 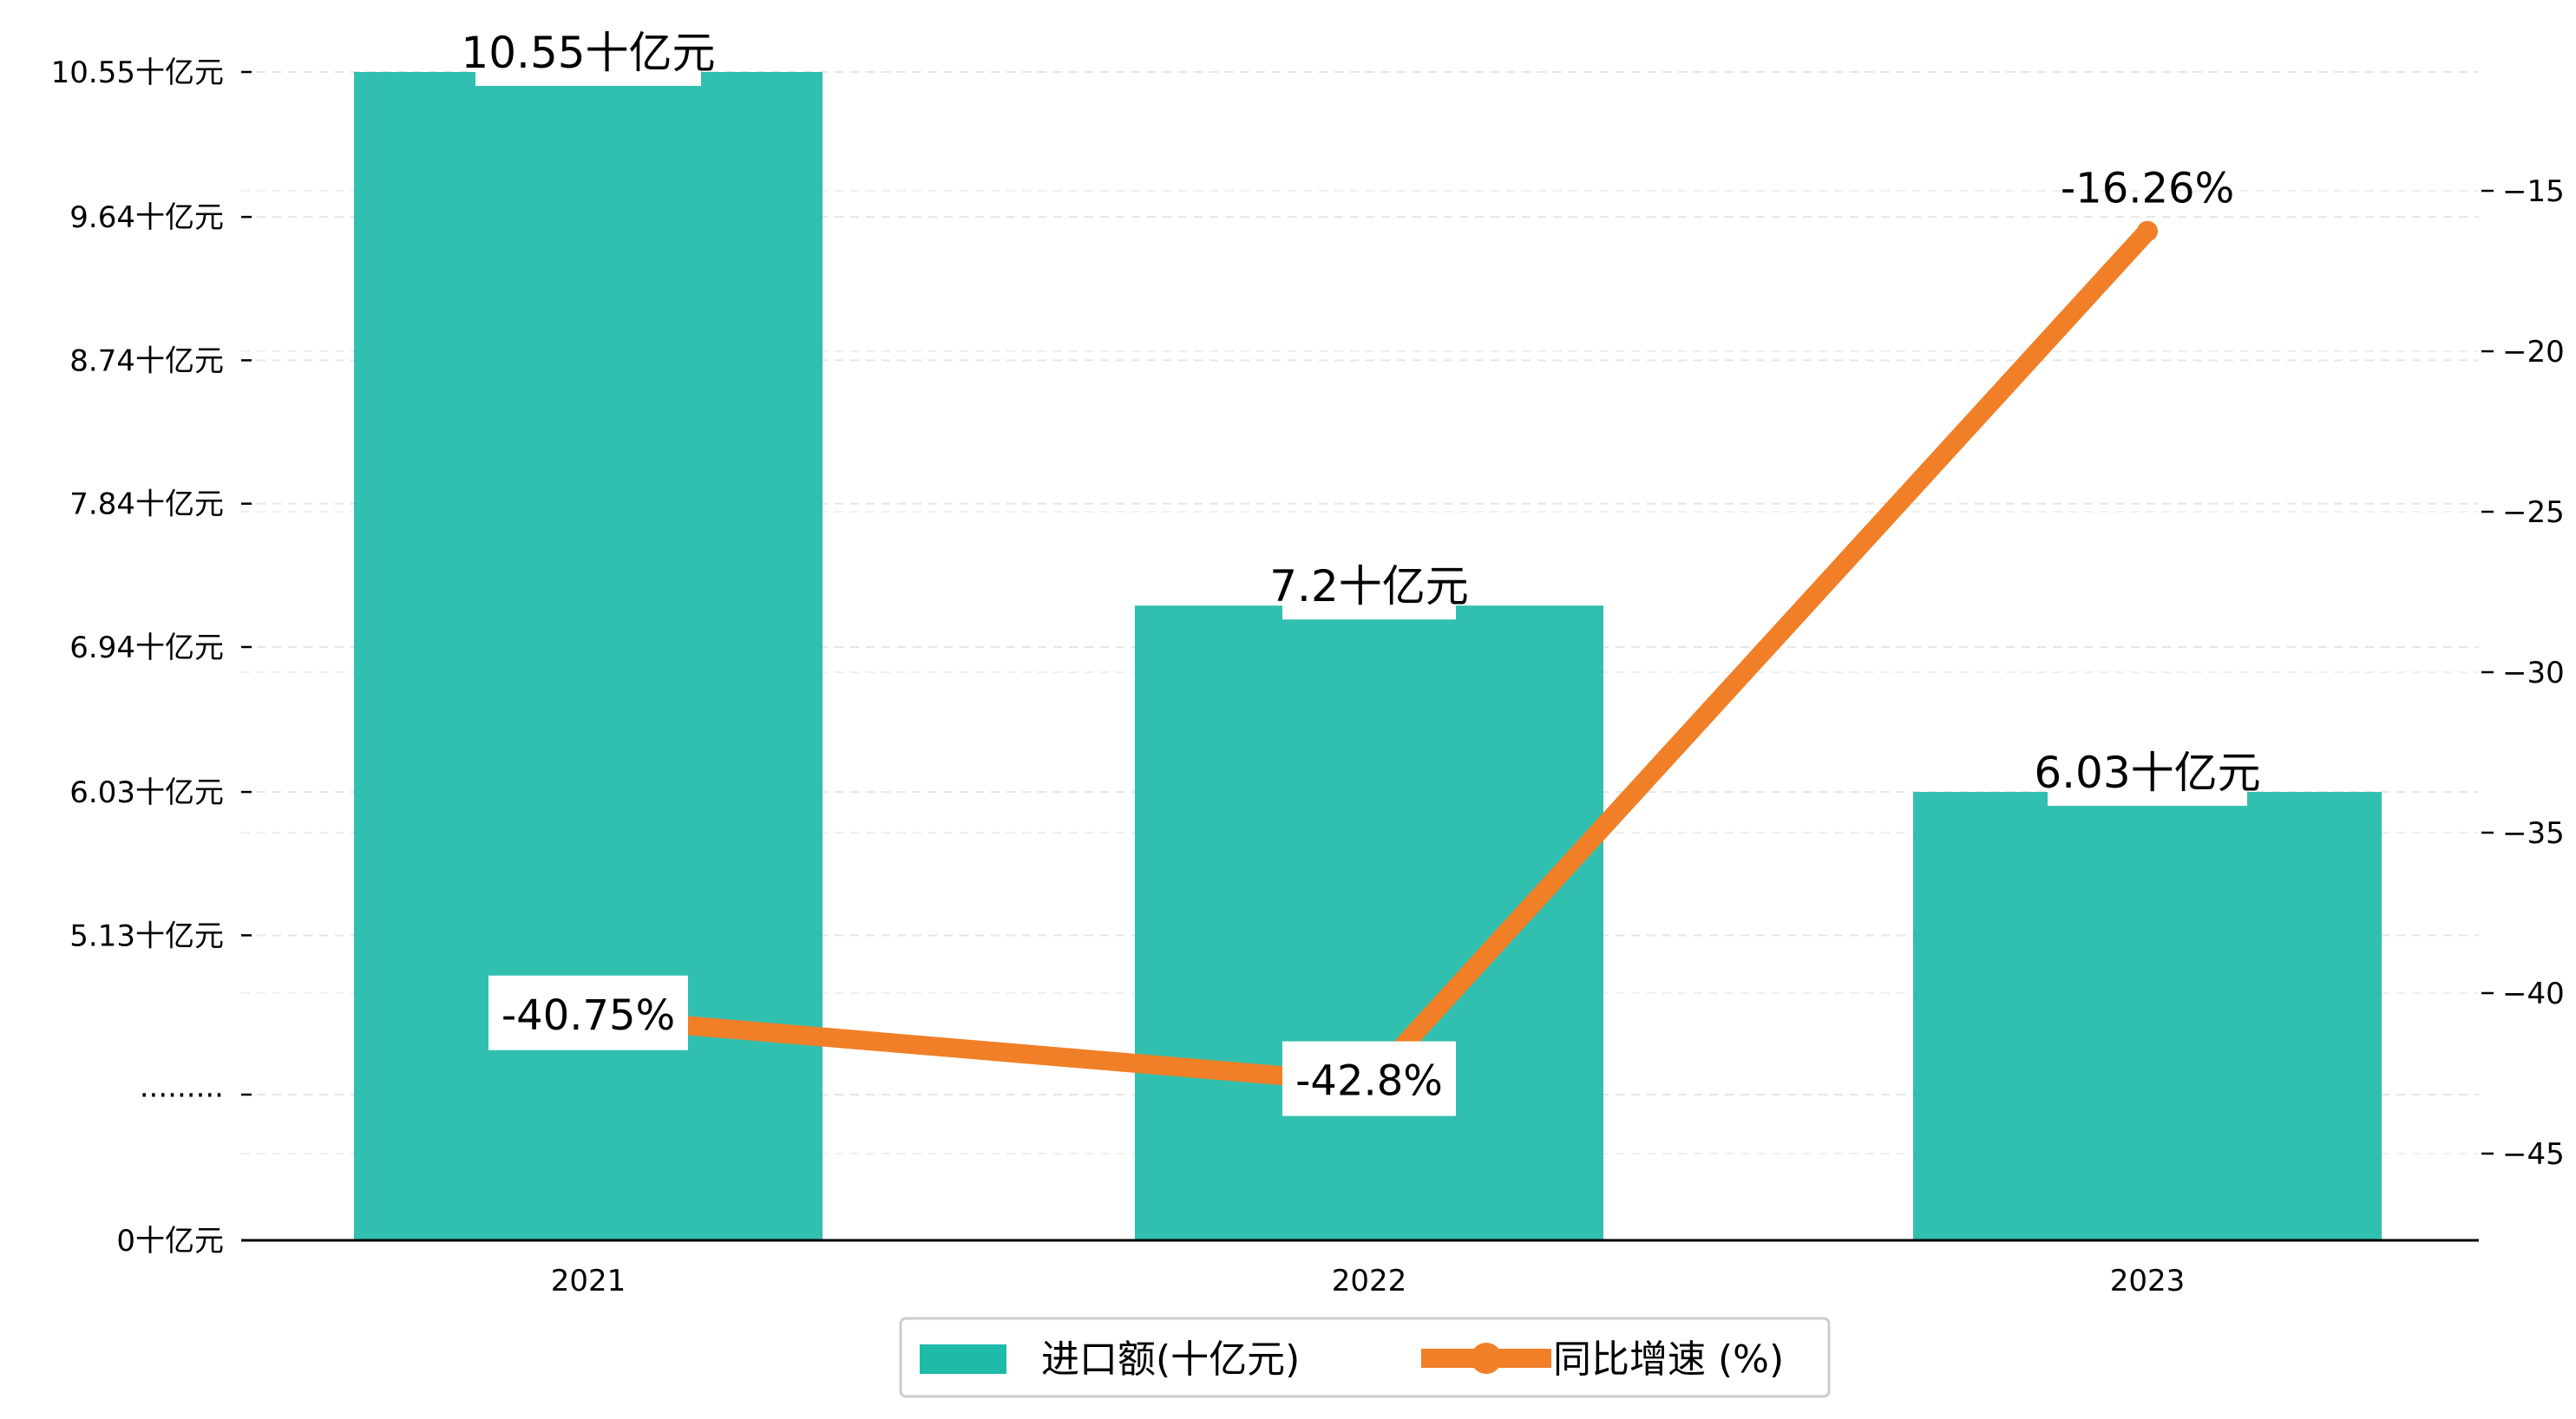 What do you see at coordinates (2147, 189) in the screenshot?
I see `line-label-2023: -16.26%` at bounding box center [2147, 189].